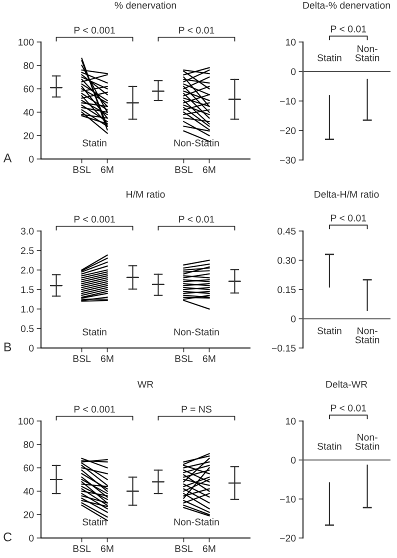  Describe the element at coordinates (347, 384) in the screenshot. I see `chart-title: Delta-WR` at that location.